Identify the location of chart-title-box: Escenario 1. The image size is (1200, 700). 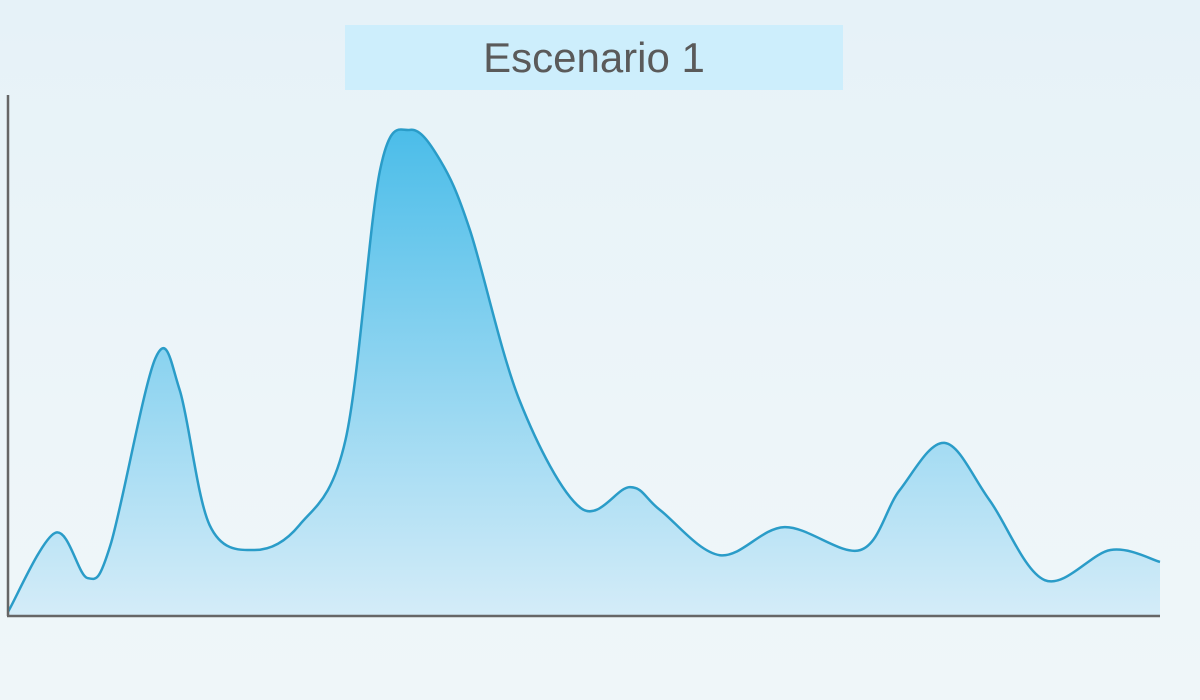
(594, 57).